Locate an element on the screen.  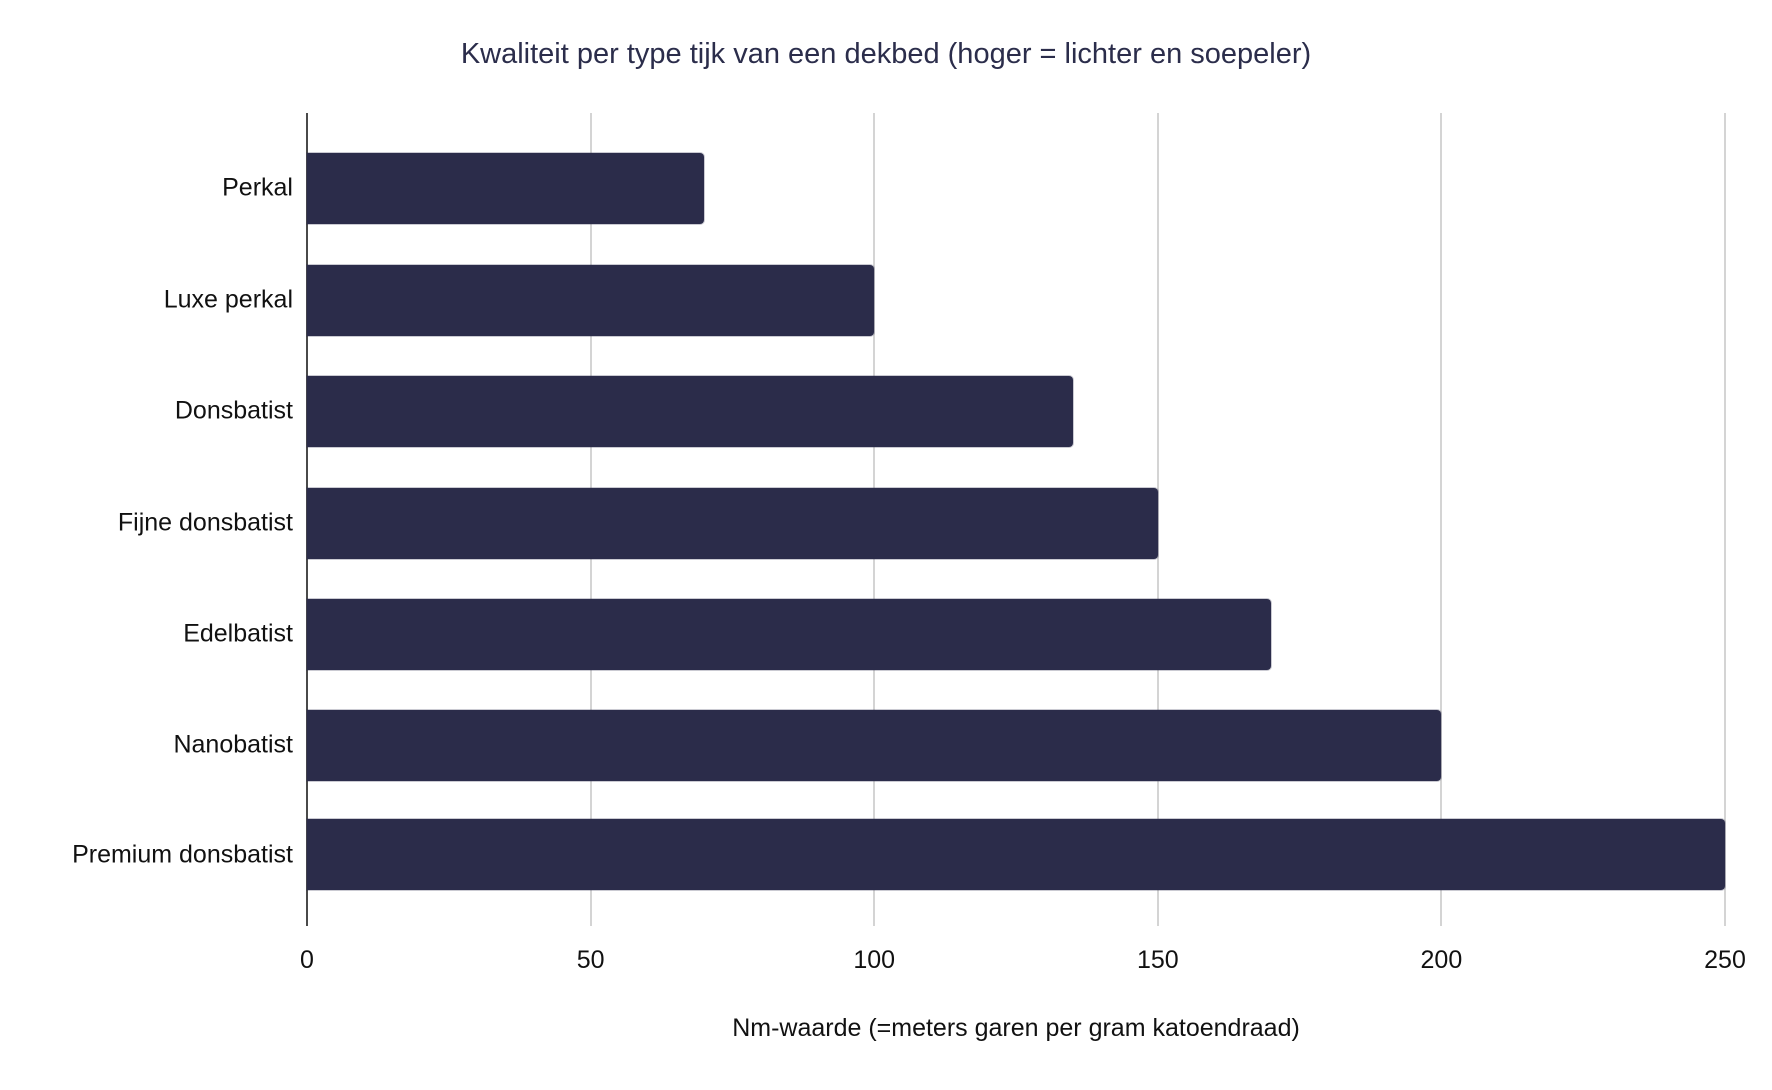
x-tick-label: 250 is located at coordinates (1725, 960).